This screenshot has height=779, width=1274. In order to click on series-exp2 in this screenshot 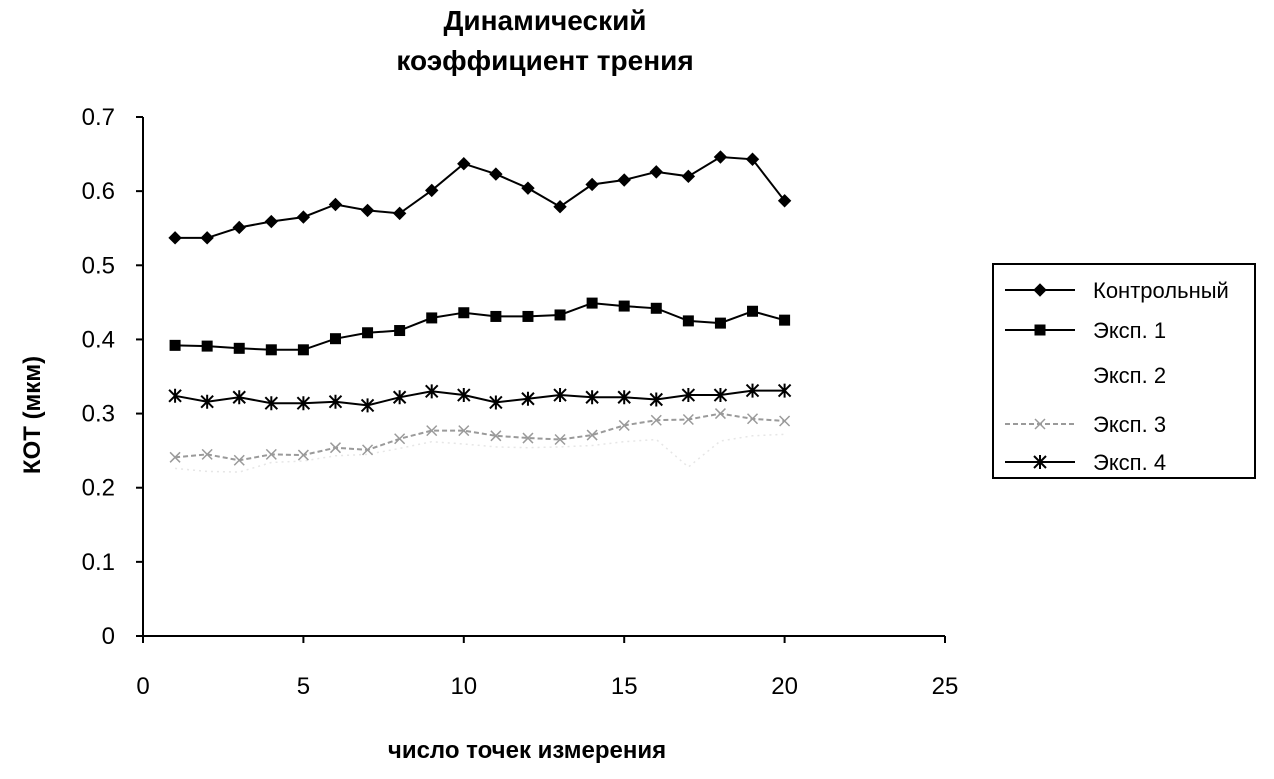, I will do `click(480, 453)`.